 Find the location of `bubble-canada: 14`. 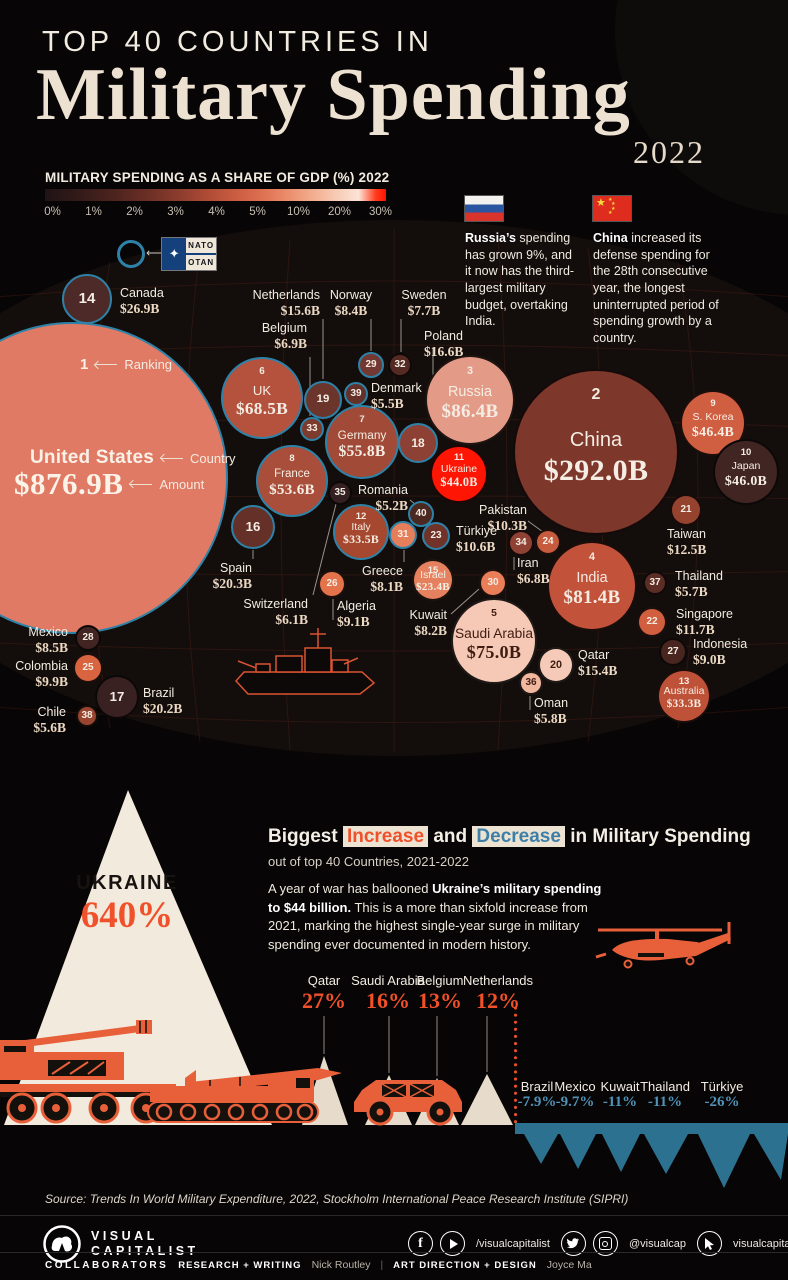

bubble-canada: 14 is located at coordinates (87, 299).